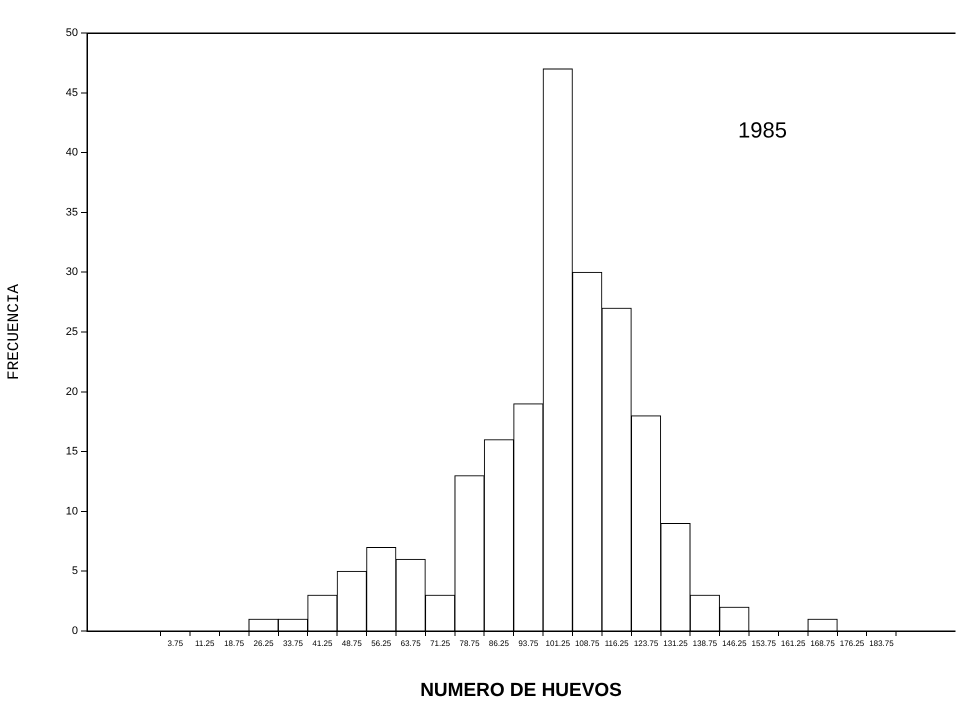 This screenshot has width=965, height=706. Describe the element at coordinates (72, 392) in the screenshot. I see `y-tick-label: 20` at that location.